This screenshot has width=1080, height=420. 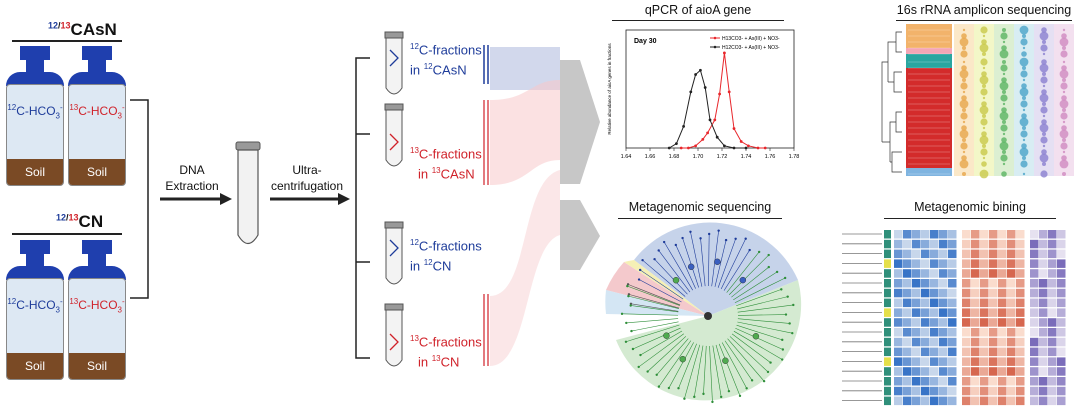 What do you see at coordinates (97, 117) in the screenshot?
I see `bottle-13c-casn: 13C-HCO3- Soil` at bounding box center [97, 117].